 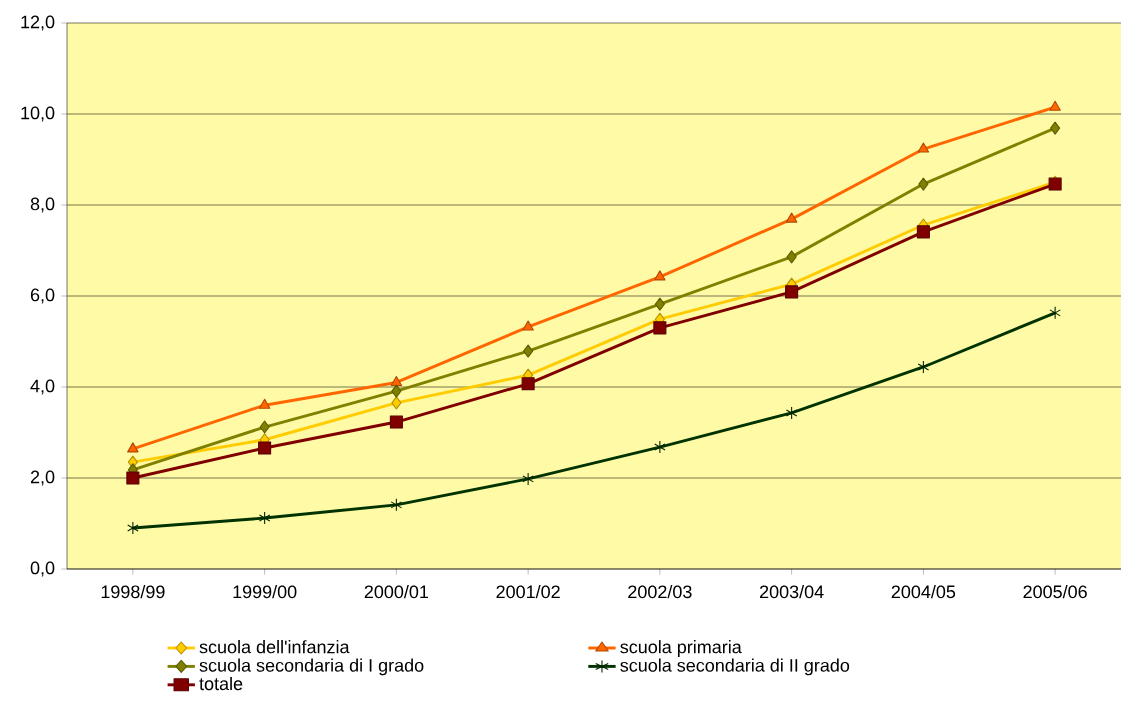 What do you see at coordinates (528, 591) in the screenshot?
I see `x-tick-label: 2001/02` at bounding box center [528, 591].